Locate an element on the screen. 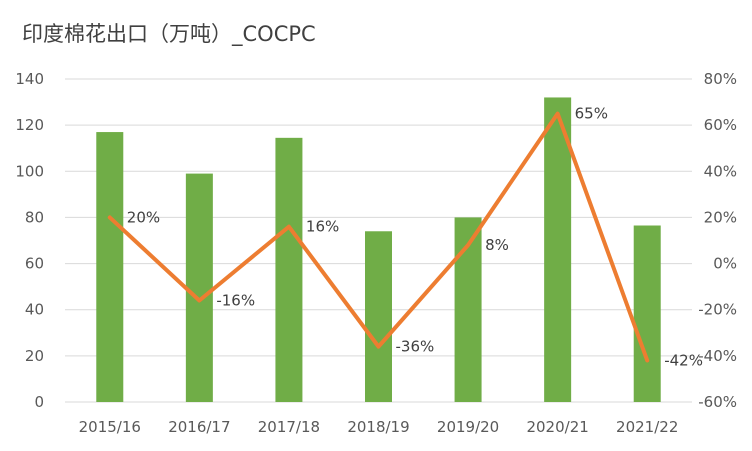 The image size is (752, 451). x-tick-label: 2018/19 is located at coordinates (378, 427).